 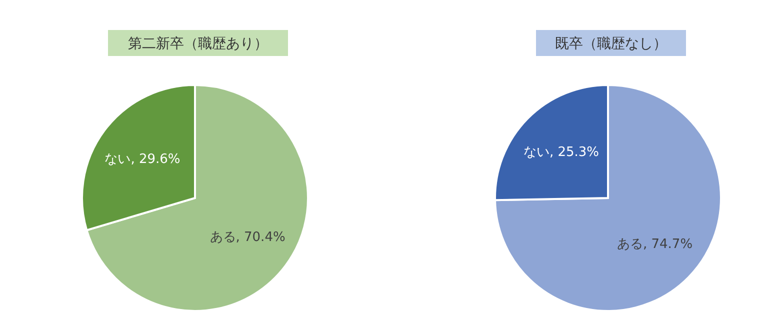 I want to click on slice-label: ある, 70.4%, so click(x=248, y=238).